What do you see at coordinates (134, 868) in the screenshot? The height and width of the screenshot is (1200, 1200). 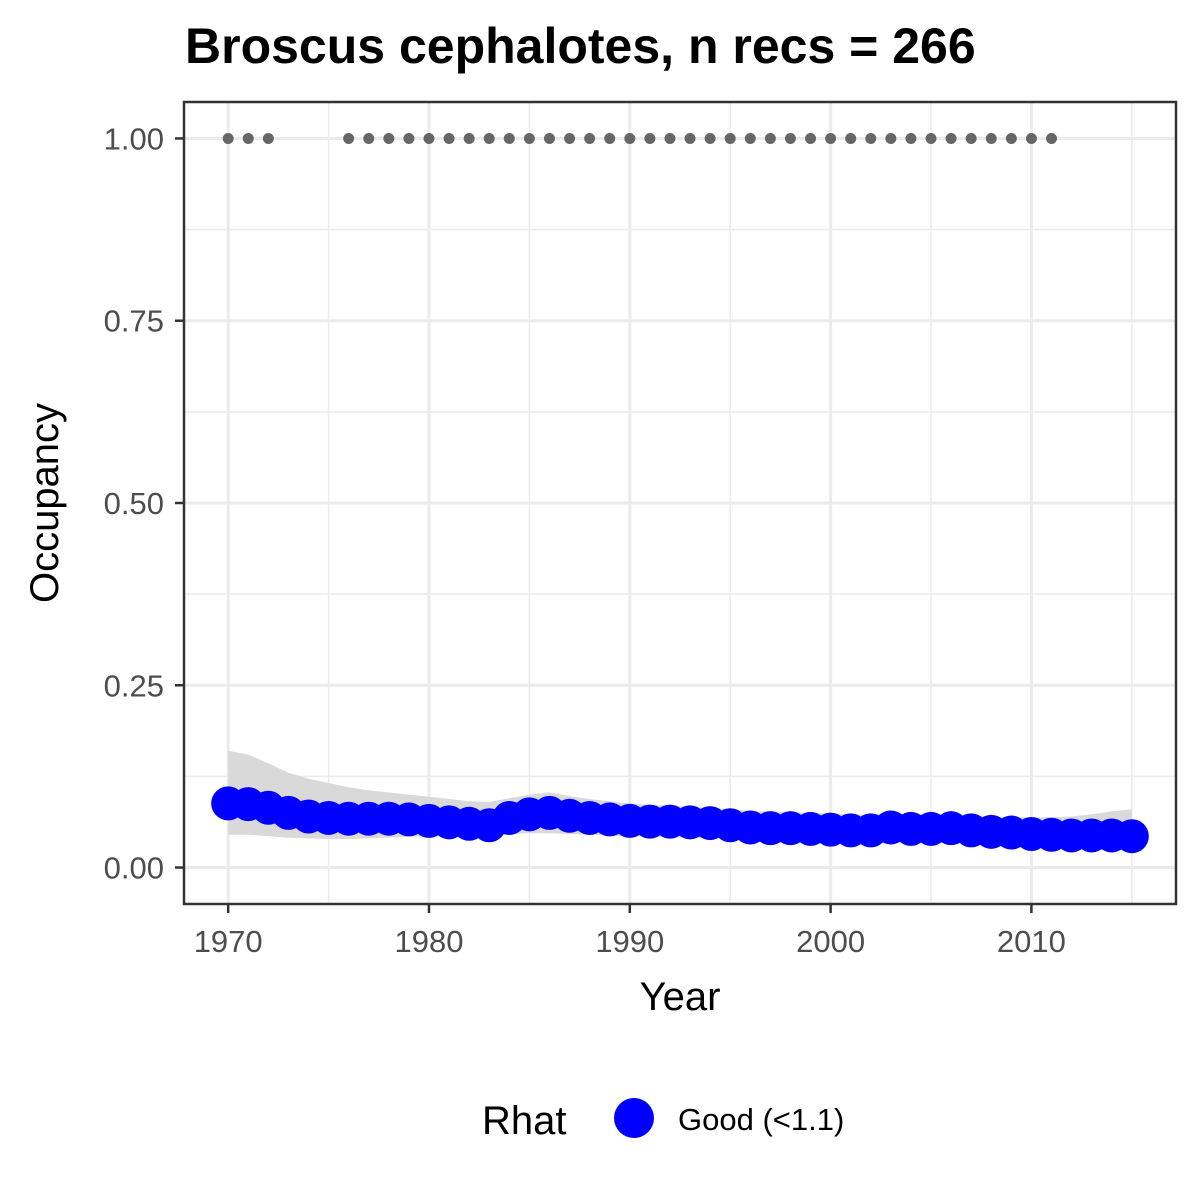 I see `y-tick-label: 0.00` at bounding box center [134, 868].